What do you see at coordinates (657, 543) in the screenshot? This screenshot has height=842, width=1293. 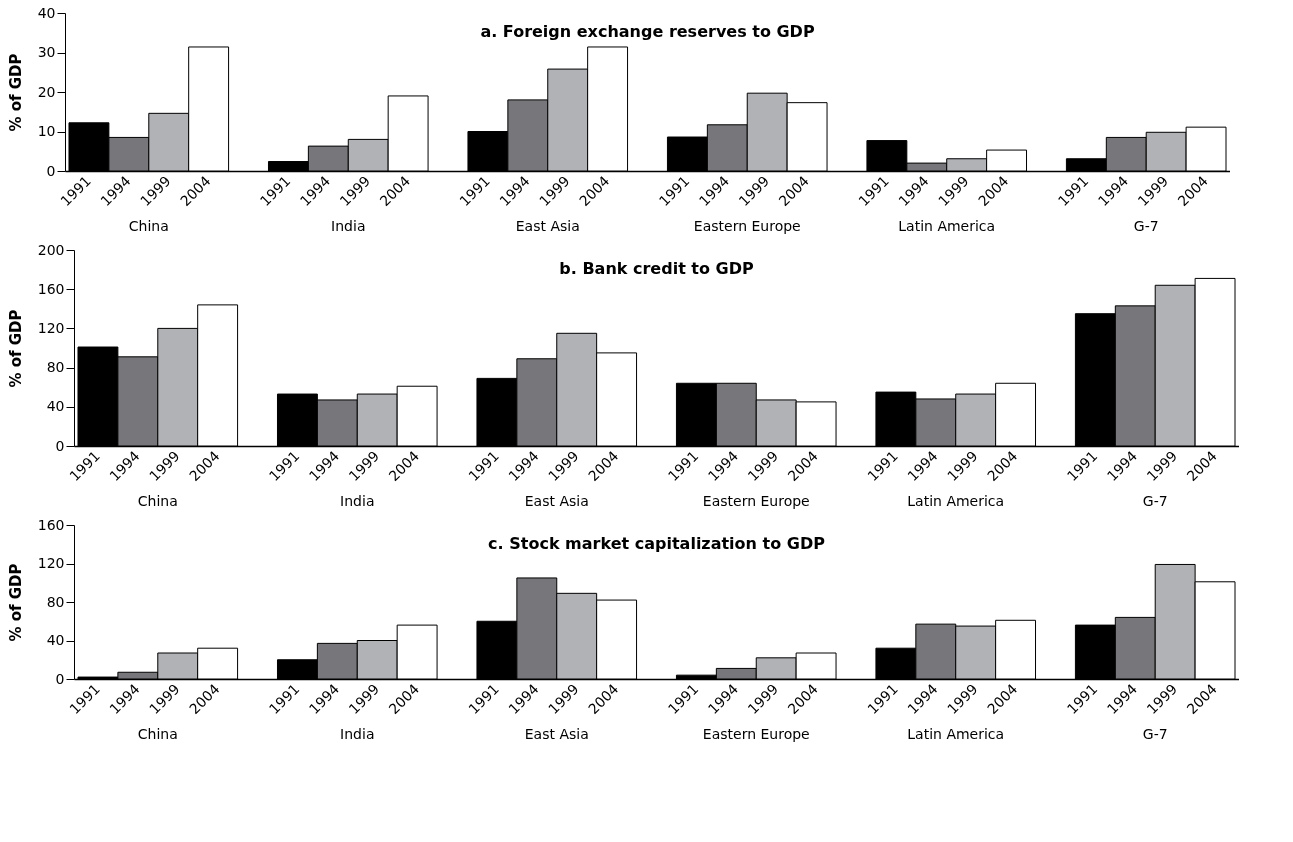 I see `text: c. Stock market capitalization to GDP` at bounding box center [657, 543].